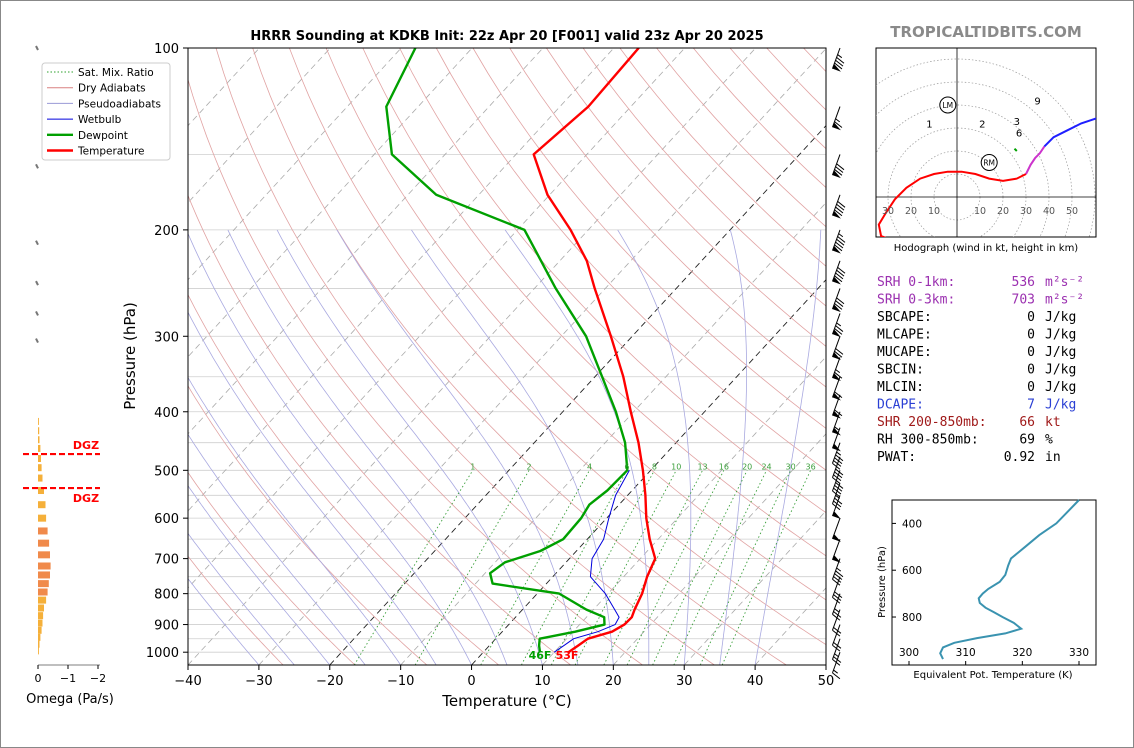 The image size is (1134, 748). I want to click on theta-e-y-title: Pressure (hPa), so click(882, 582).